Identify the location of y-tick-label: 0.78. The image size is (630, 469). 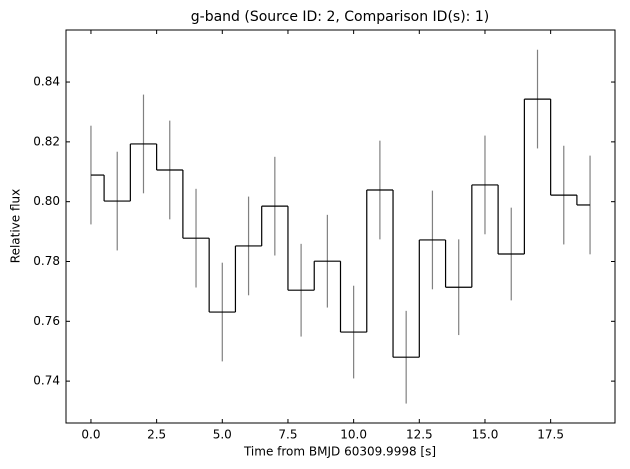
(46, 261).